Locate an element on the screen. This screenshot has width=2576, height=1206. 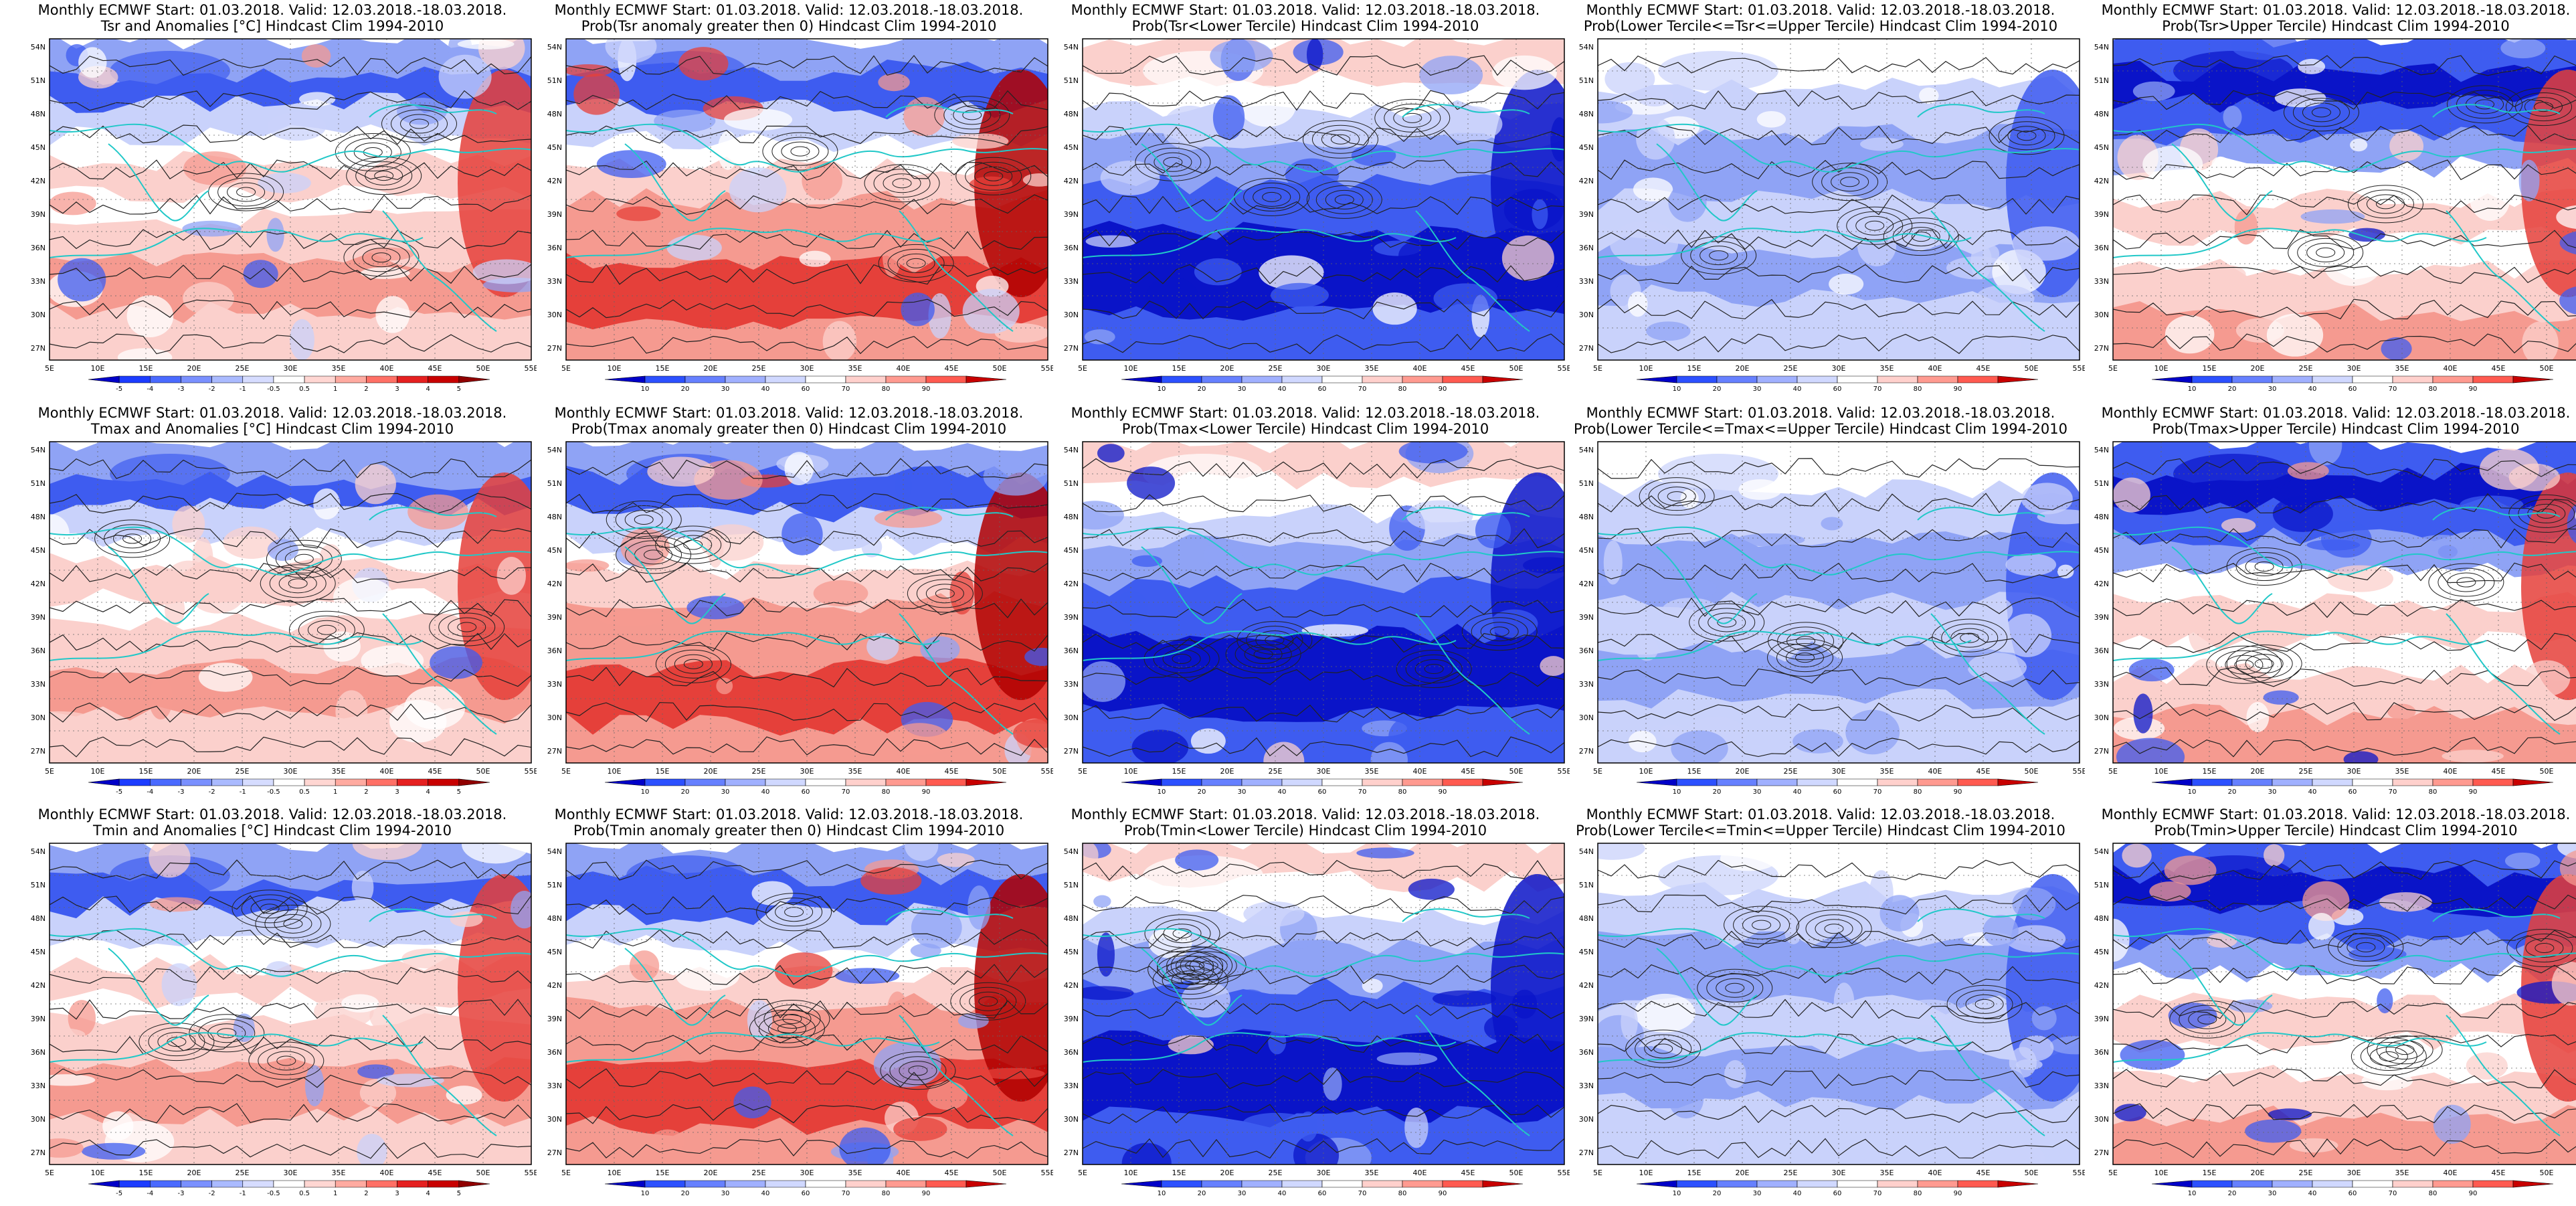
lat-tick-label: 33N is located at coordinates (554, 281).